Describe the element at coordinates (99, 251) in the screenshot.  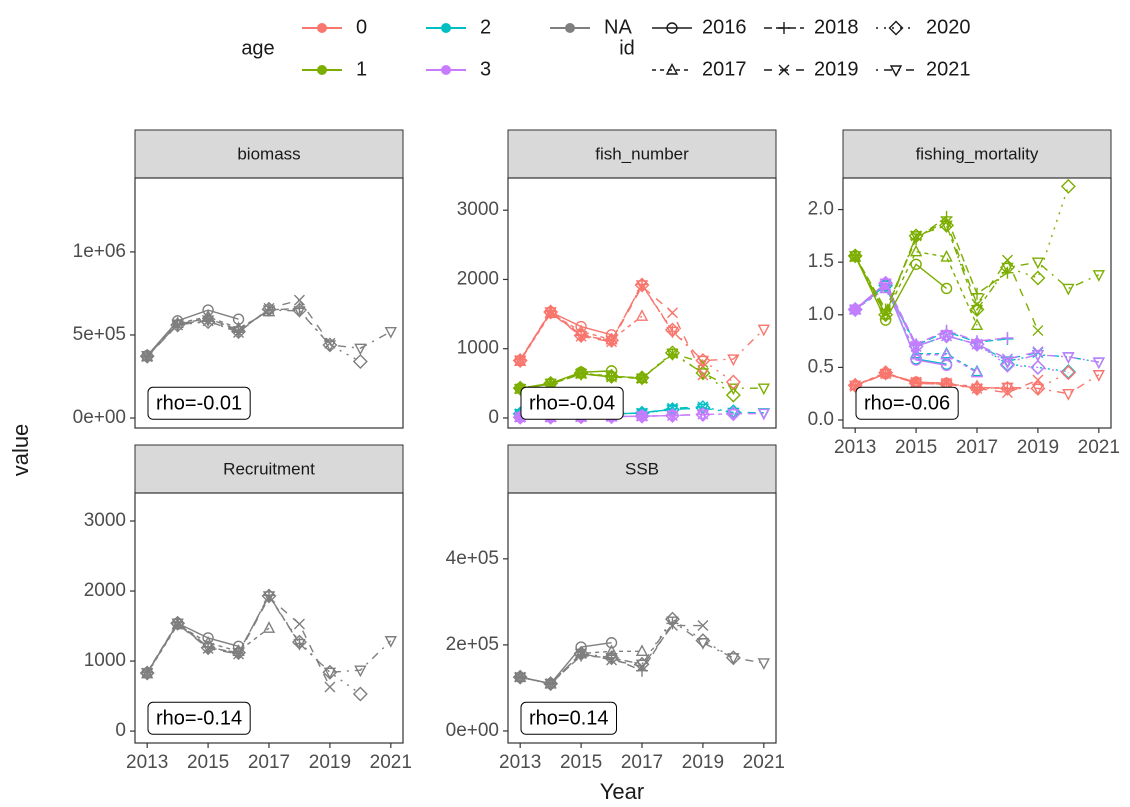
I see `y-tick-label: 1e+06` at that location.